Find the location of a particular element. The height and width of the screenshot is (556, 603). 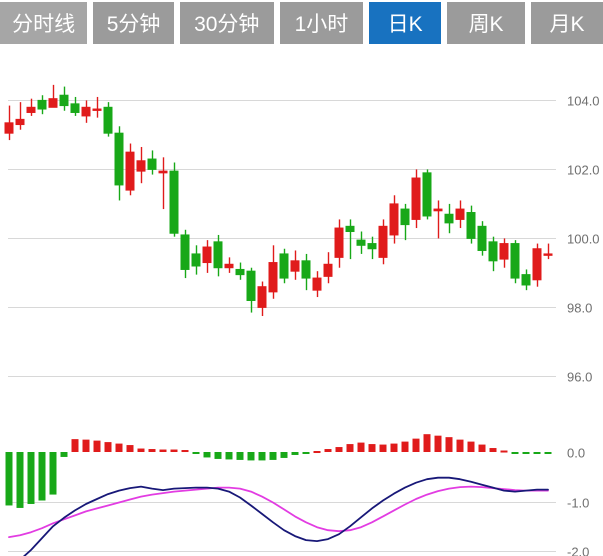

tab-5: 日K is located at coordinates (405, 23).